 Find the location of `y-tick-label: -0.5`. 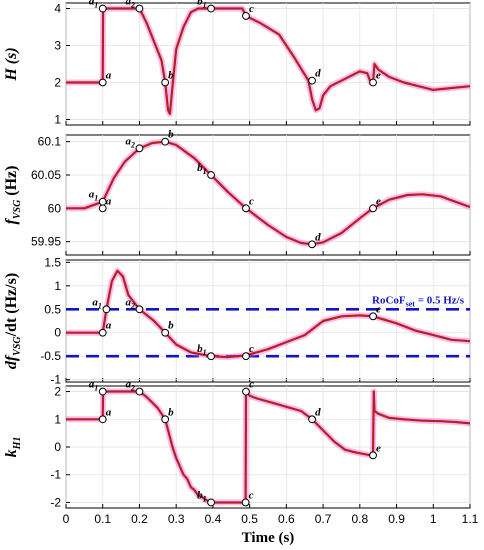

y-tick-label: -0.5 is located at coordinates (50, 356).